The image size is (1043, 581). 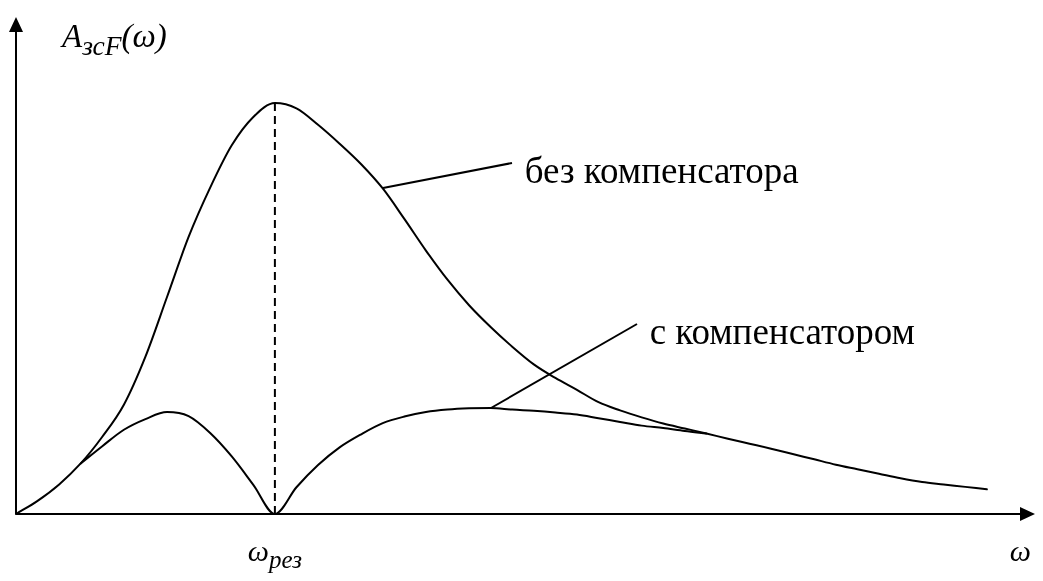 What do you see at coordinates (114, 39) in the screenshot?
I see `y-axis-title: A$_{зсF}$(ω)` at bounding box center [114, 39].